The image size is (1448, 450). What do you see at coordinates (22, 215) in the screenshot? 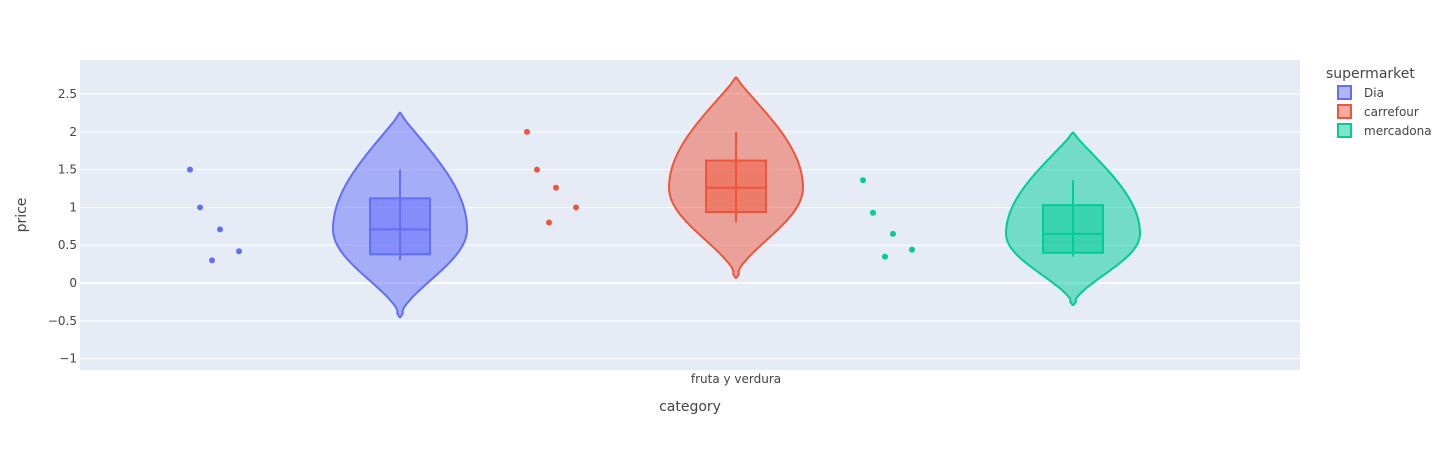
I see `y-axis-title: price` at bounding box center [22, 215].